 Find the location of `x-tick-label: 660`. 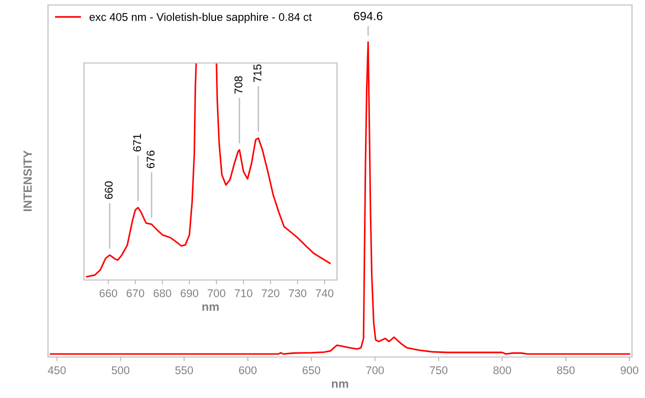

x-tick-label: 660 is located at coordinates (109, 293).